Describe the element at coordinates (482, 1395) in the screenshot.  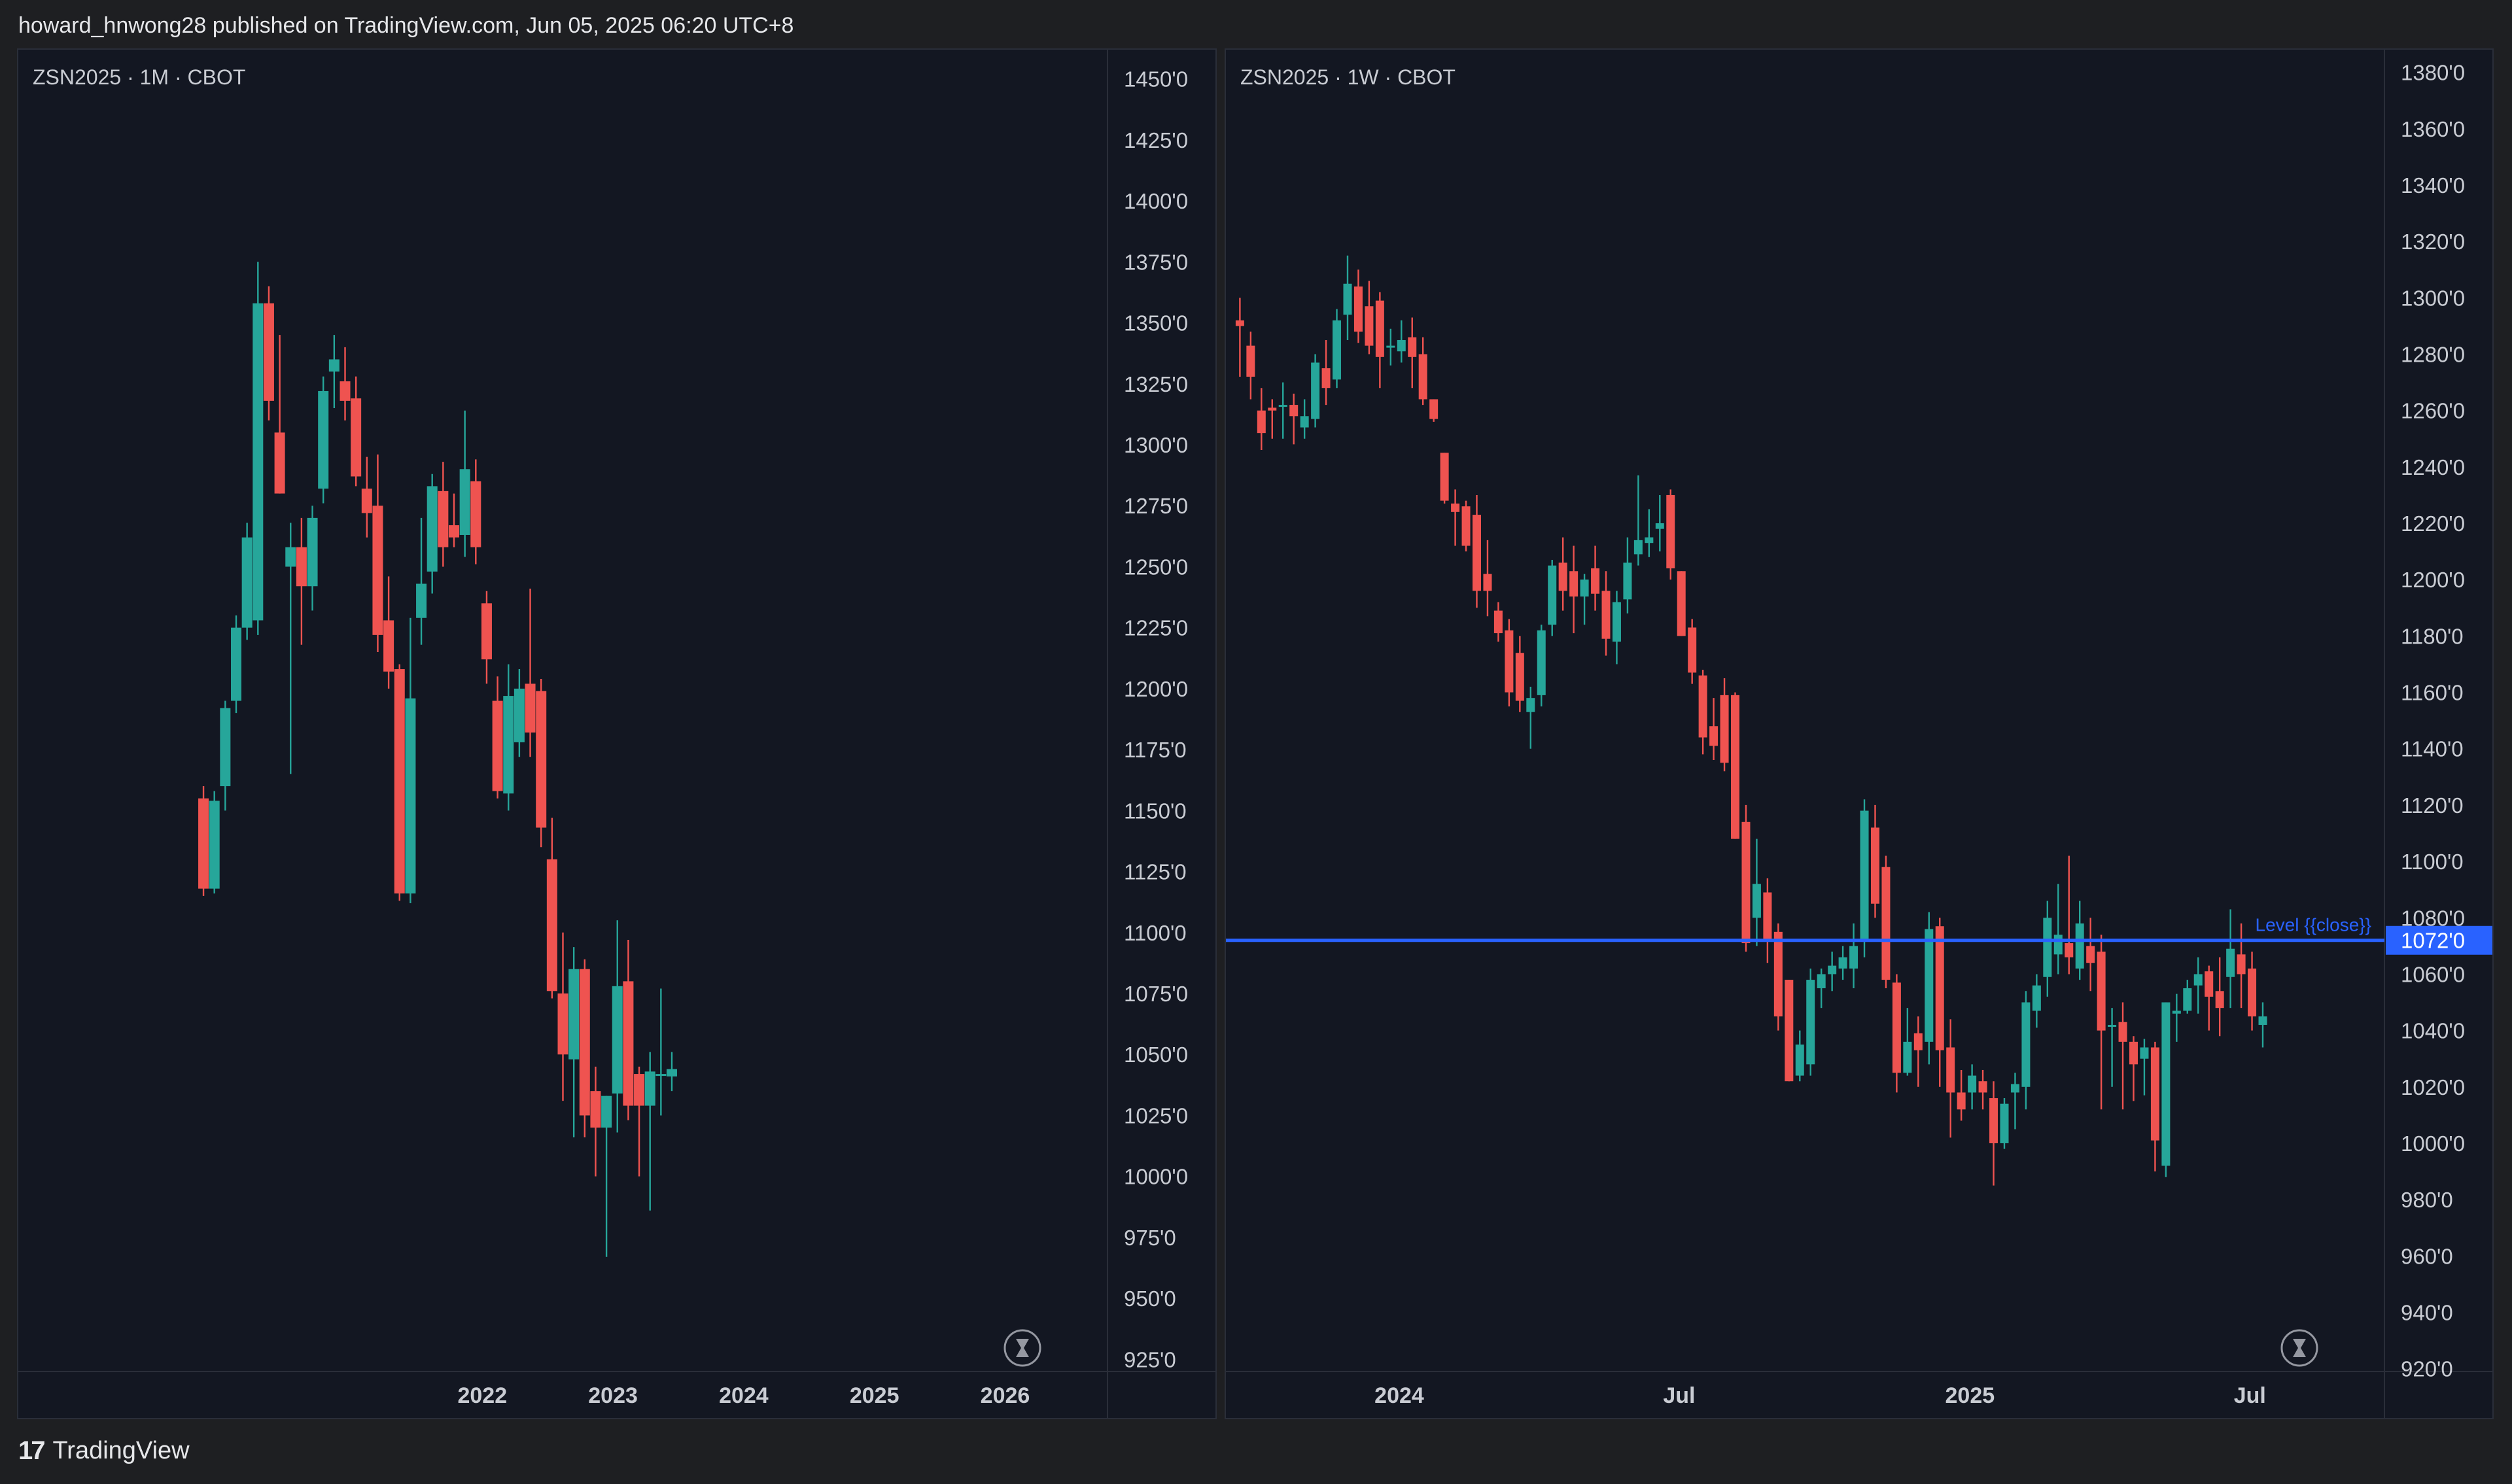
I see `time-tick-label: 2022` at that location.